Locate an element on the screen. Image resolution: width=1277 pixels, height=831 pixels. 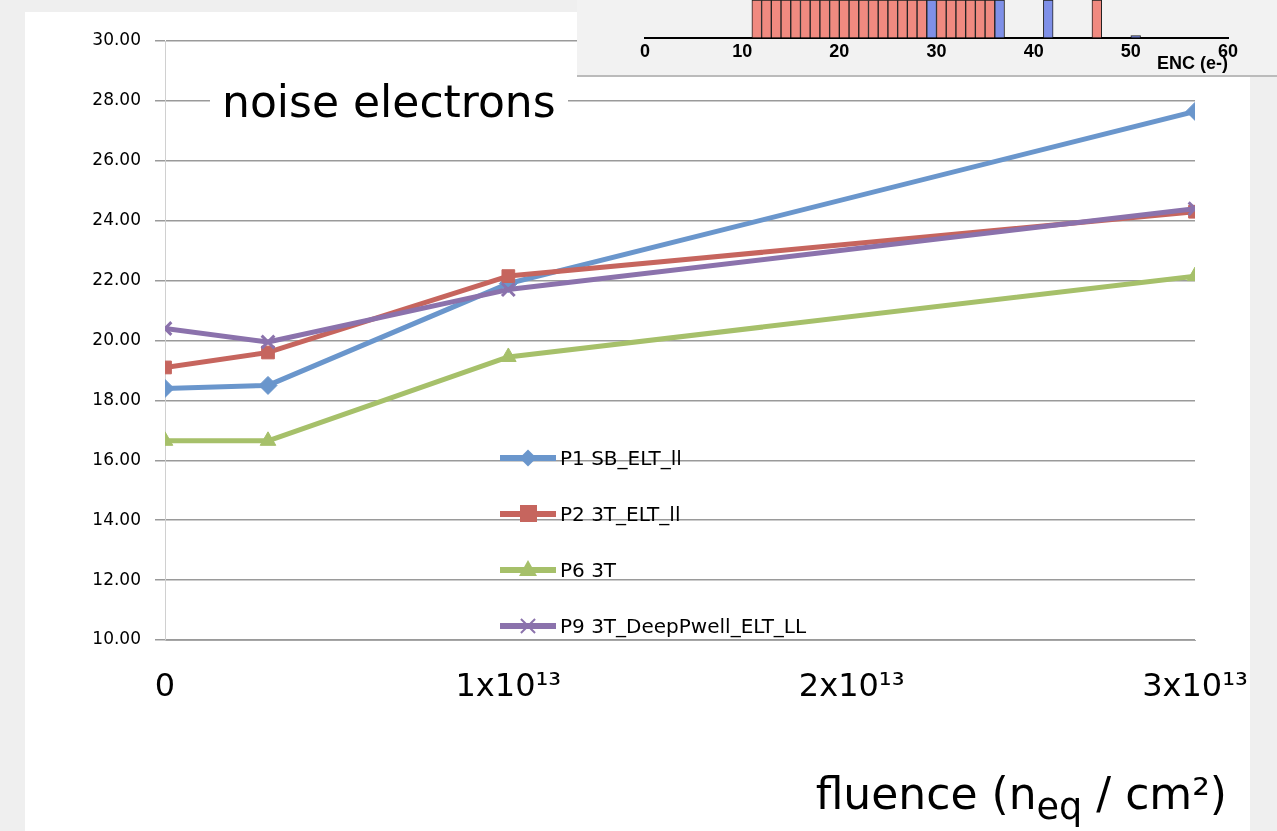
x-tick-label: 30 is located at coordinates (936, 51).